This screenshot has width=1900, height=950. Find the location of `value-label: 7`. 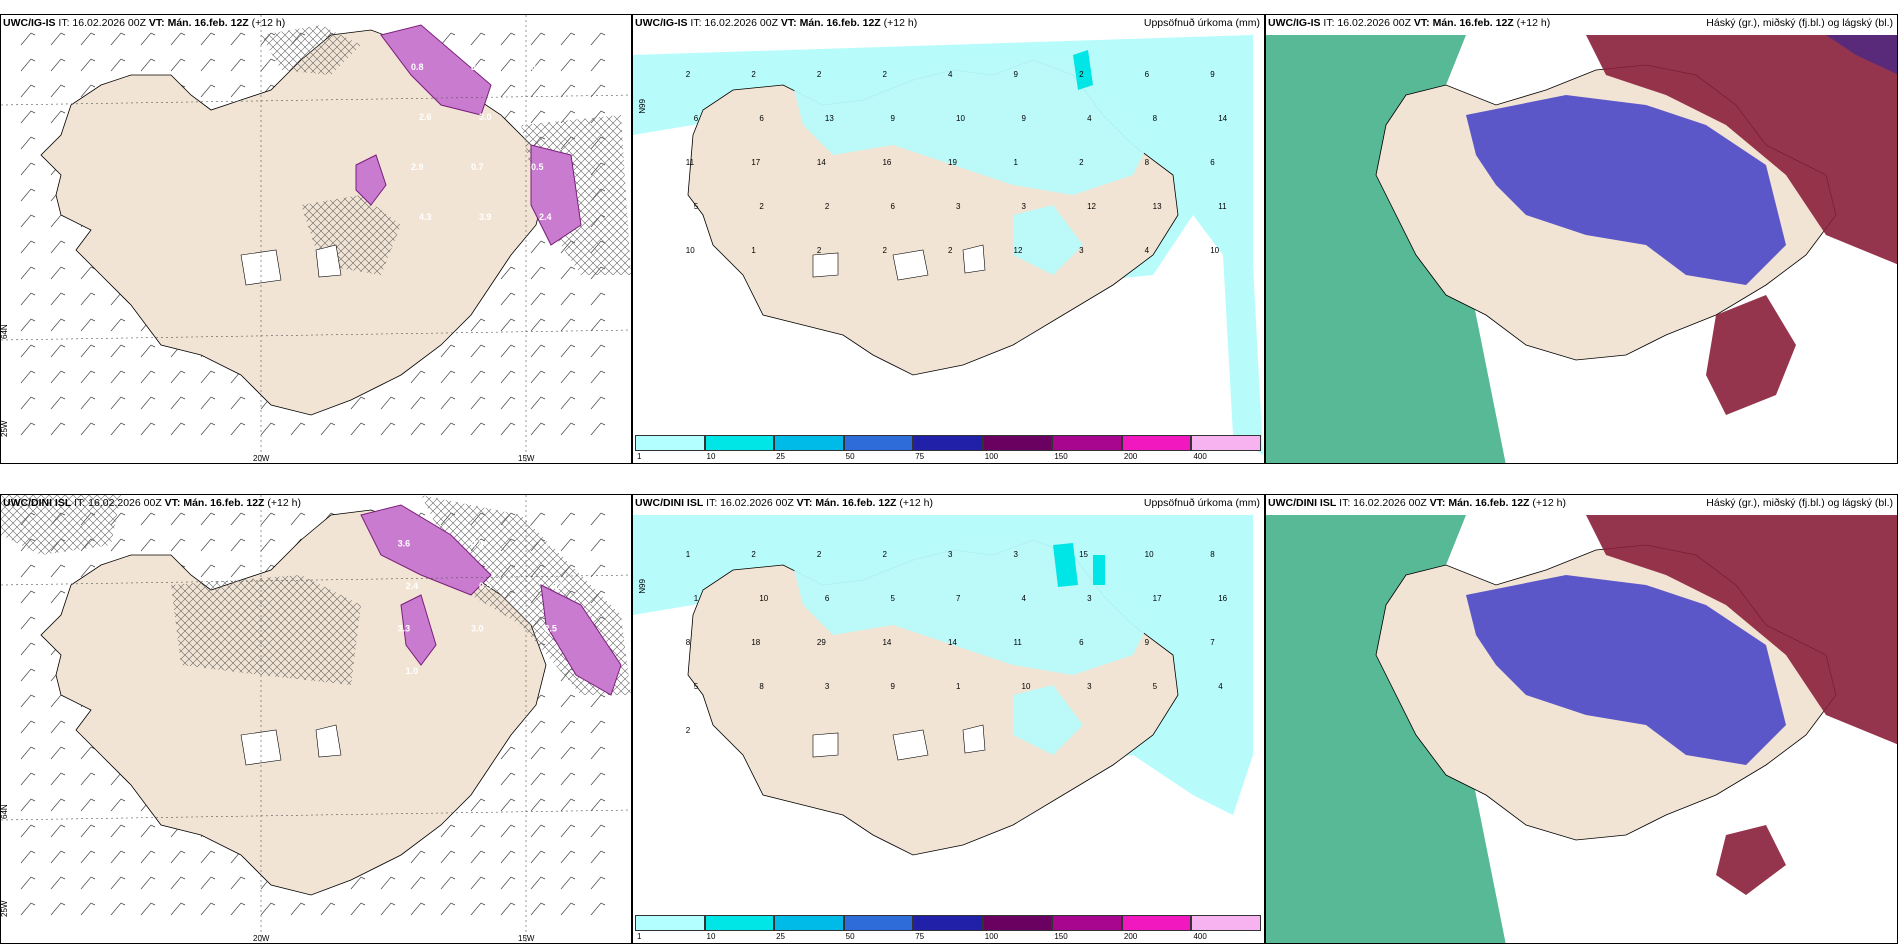

value-label: 7 is located at coordinates (958, 598).